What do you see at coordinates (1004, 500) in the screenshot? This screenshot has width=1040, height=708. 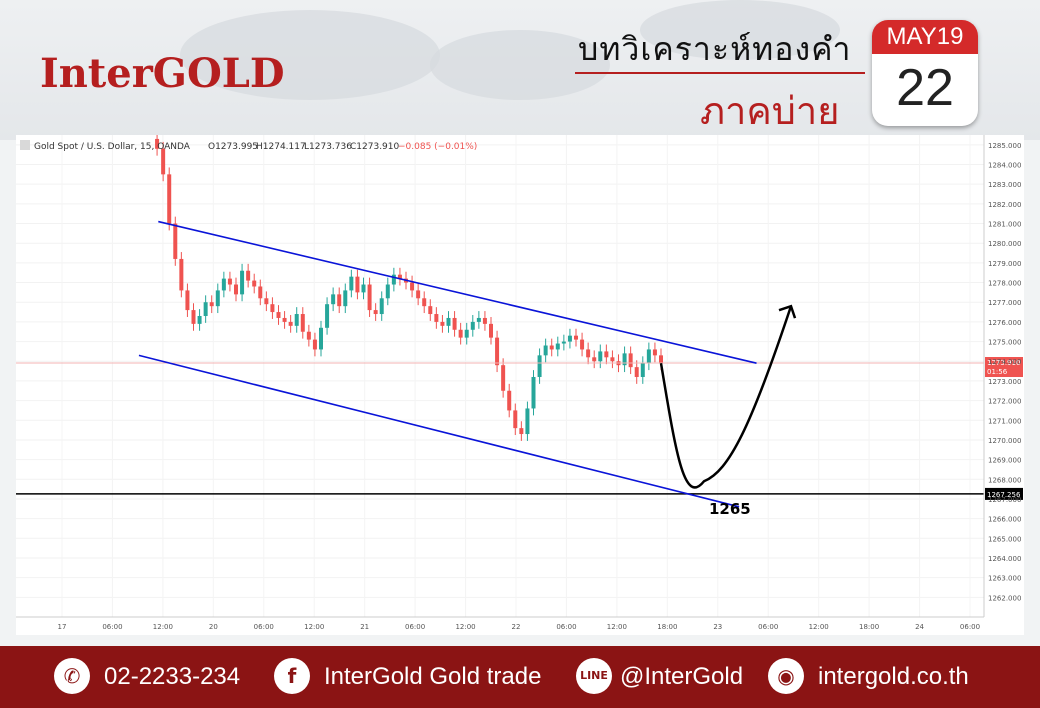 I see `price-tick-label: 1267.000` at bounding box center [1004, 500].